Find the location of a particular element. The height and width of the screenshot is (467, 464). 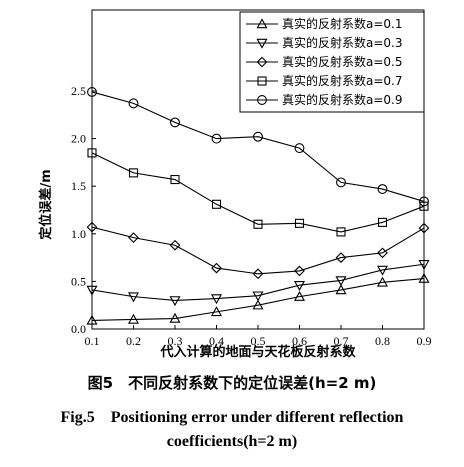

legend-entry: 真实的反射系数a=0.1 is located at coordinates (324, 23).